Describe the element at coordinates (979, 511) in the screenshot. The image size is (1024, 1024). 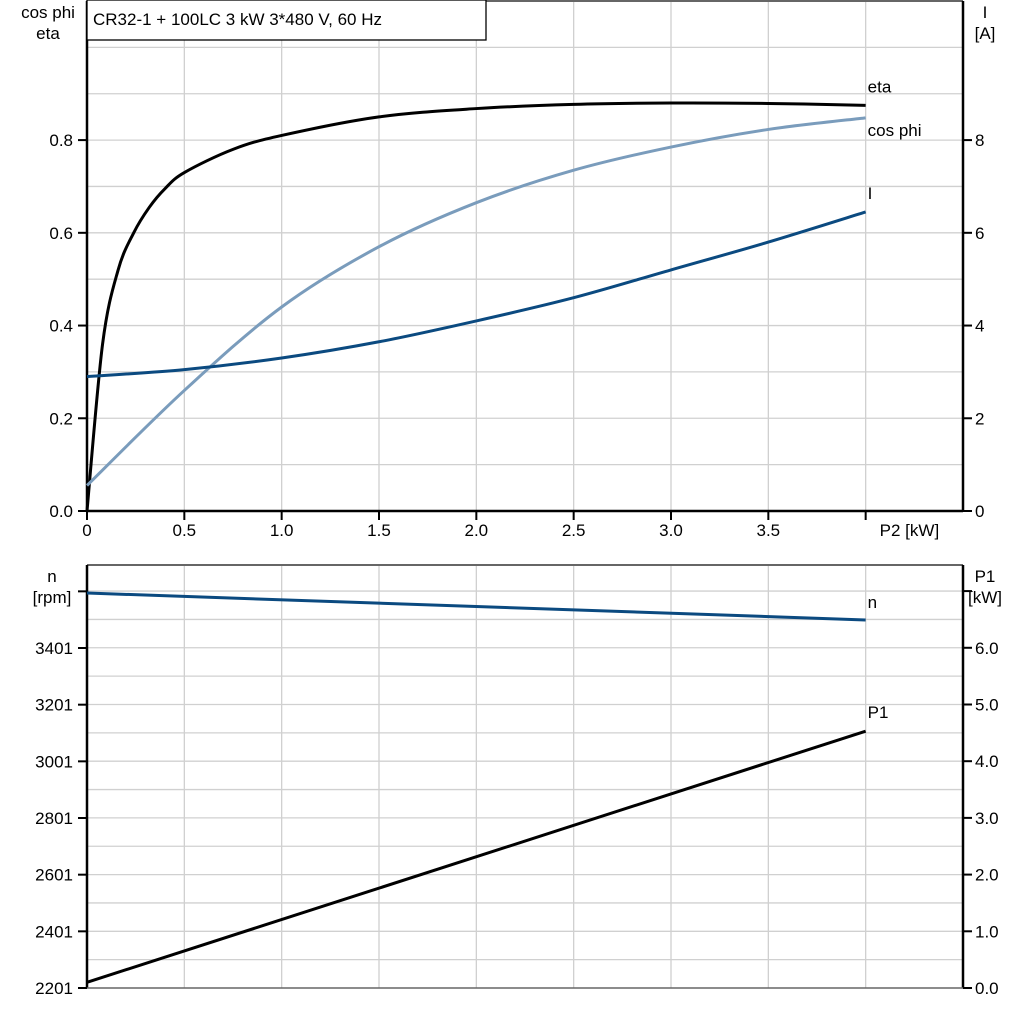
I see `y-right-tick-label: 0` at that location.